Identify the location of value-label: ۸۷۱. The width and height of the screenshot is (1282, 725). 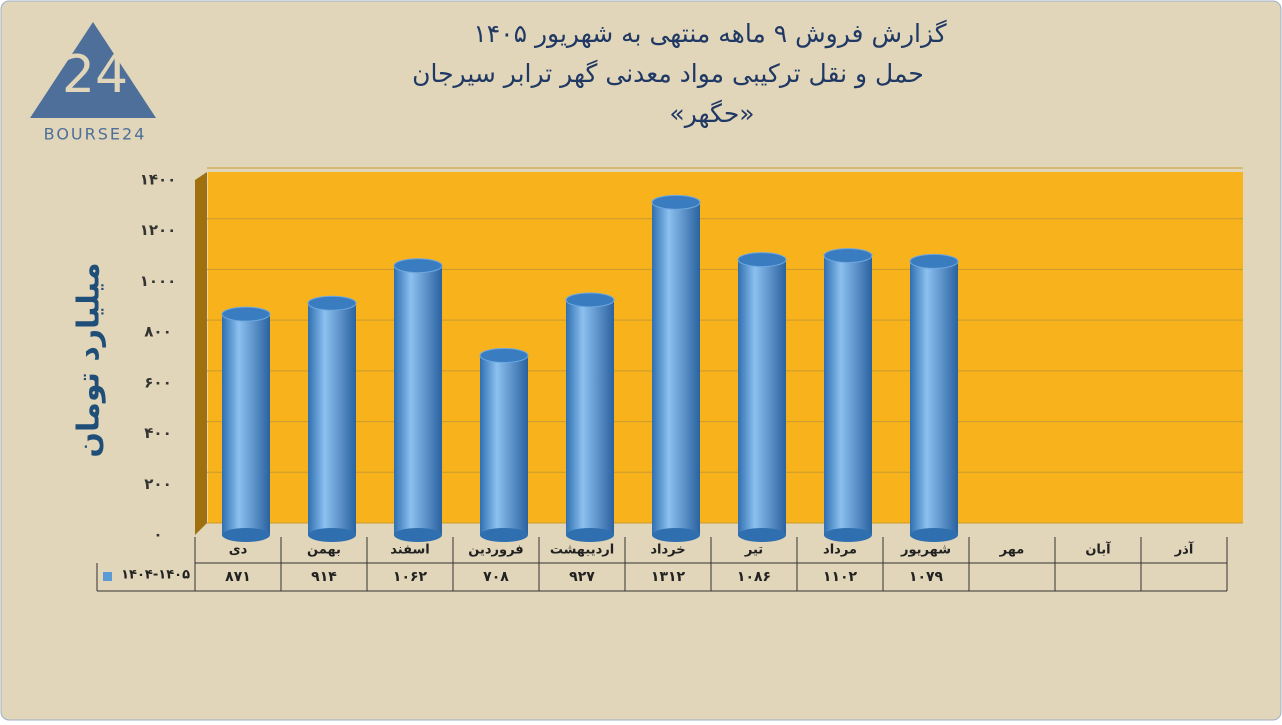
(238, 577).